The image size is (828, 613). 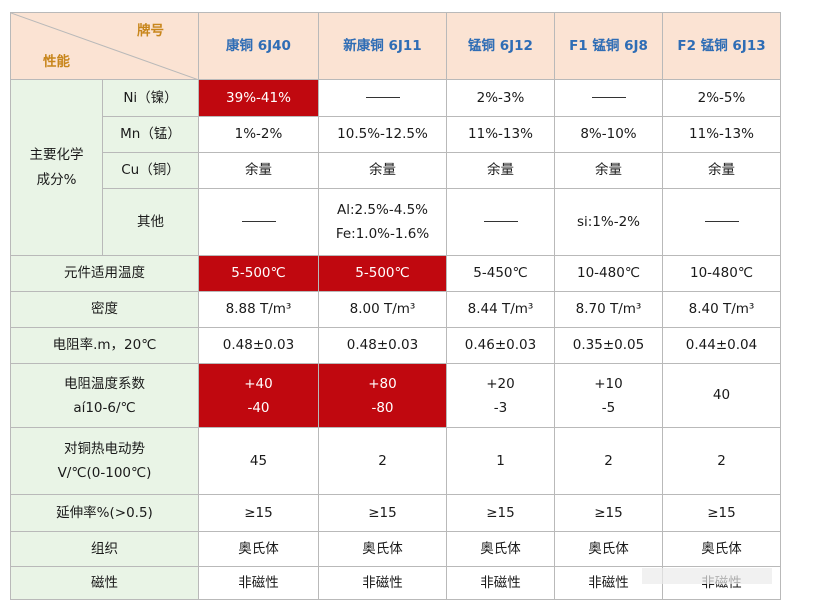 What do you see at coordinates (608, 395) in the screenshot?
I see `cell-coef-4: +10 -5` at bounding box center [608, 395].